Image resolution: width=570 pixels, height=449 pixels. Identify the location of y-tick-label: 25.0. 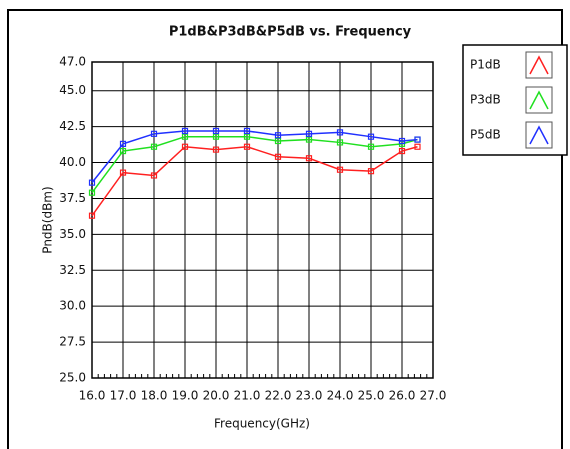
(72, 378).